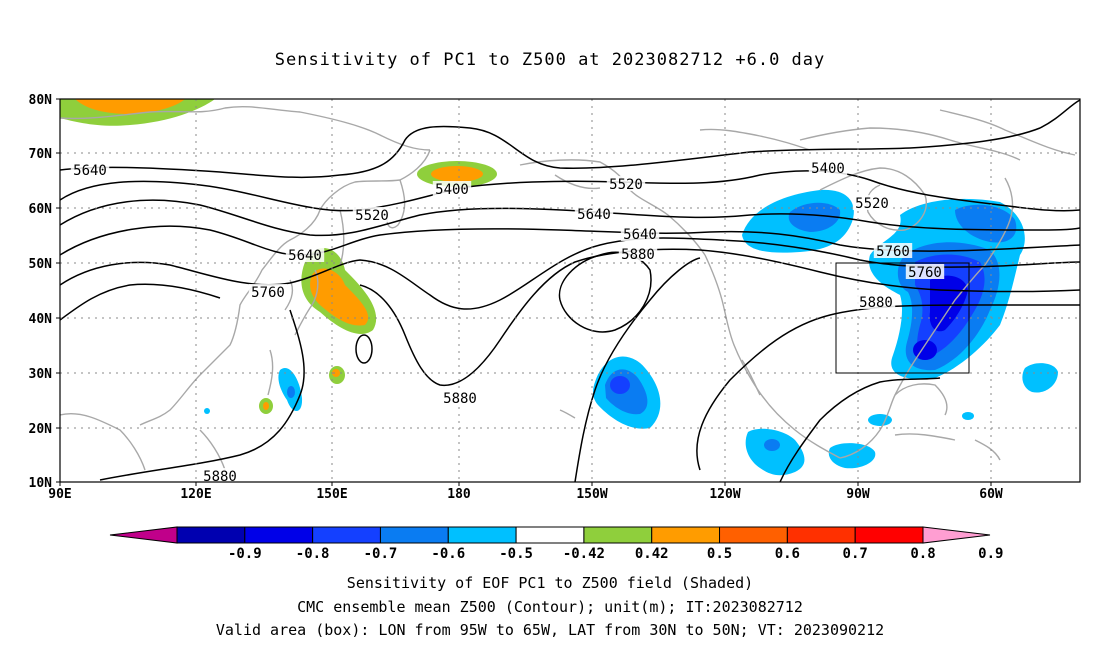 This screenshot has height=650, width=1100. I want to click on colorbar-underflow-triangle, so click(143, 535).